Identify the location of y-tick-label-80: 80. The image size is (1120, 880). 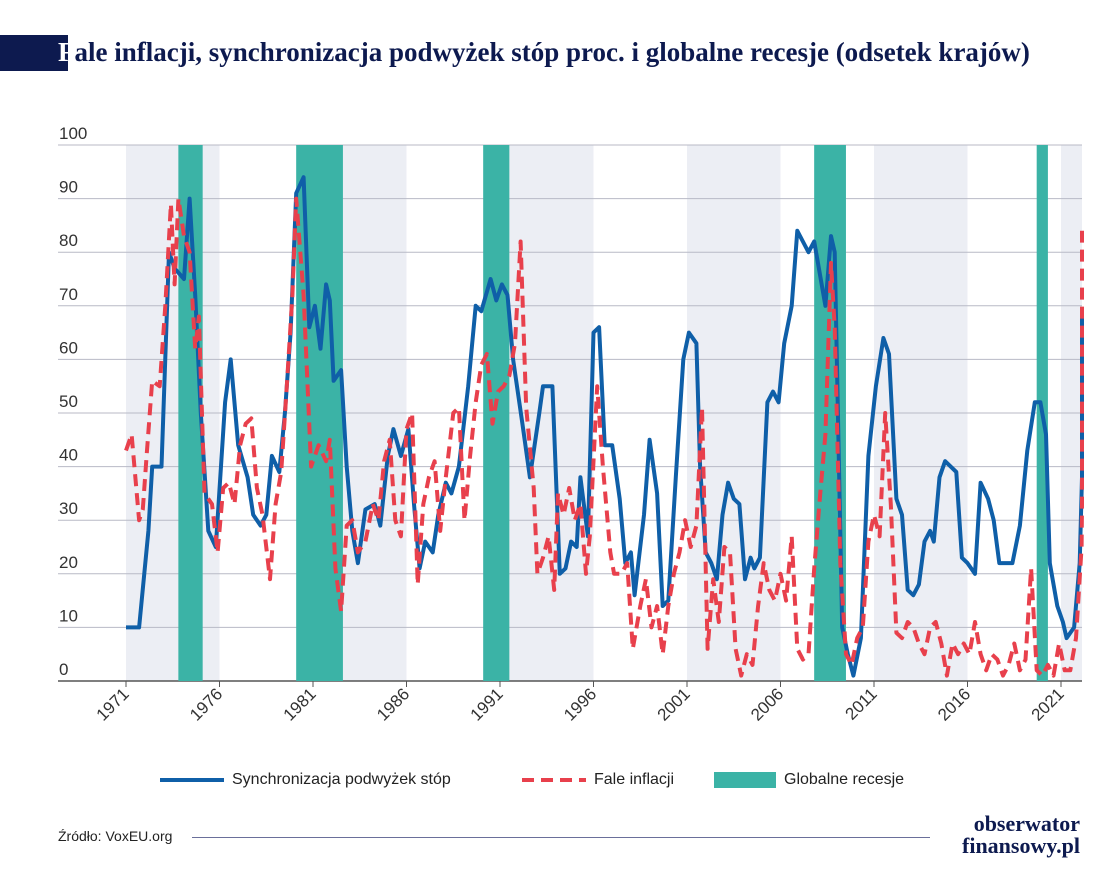
(68, 240).